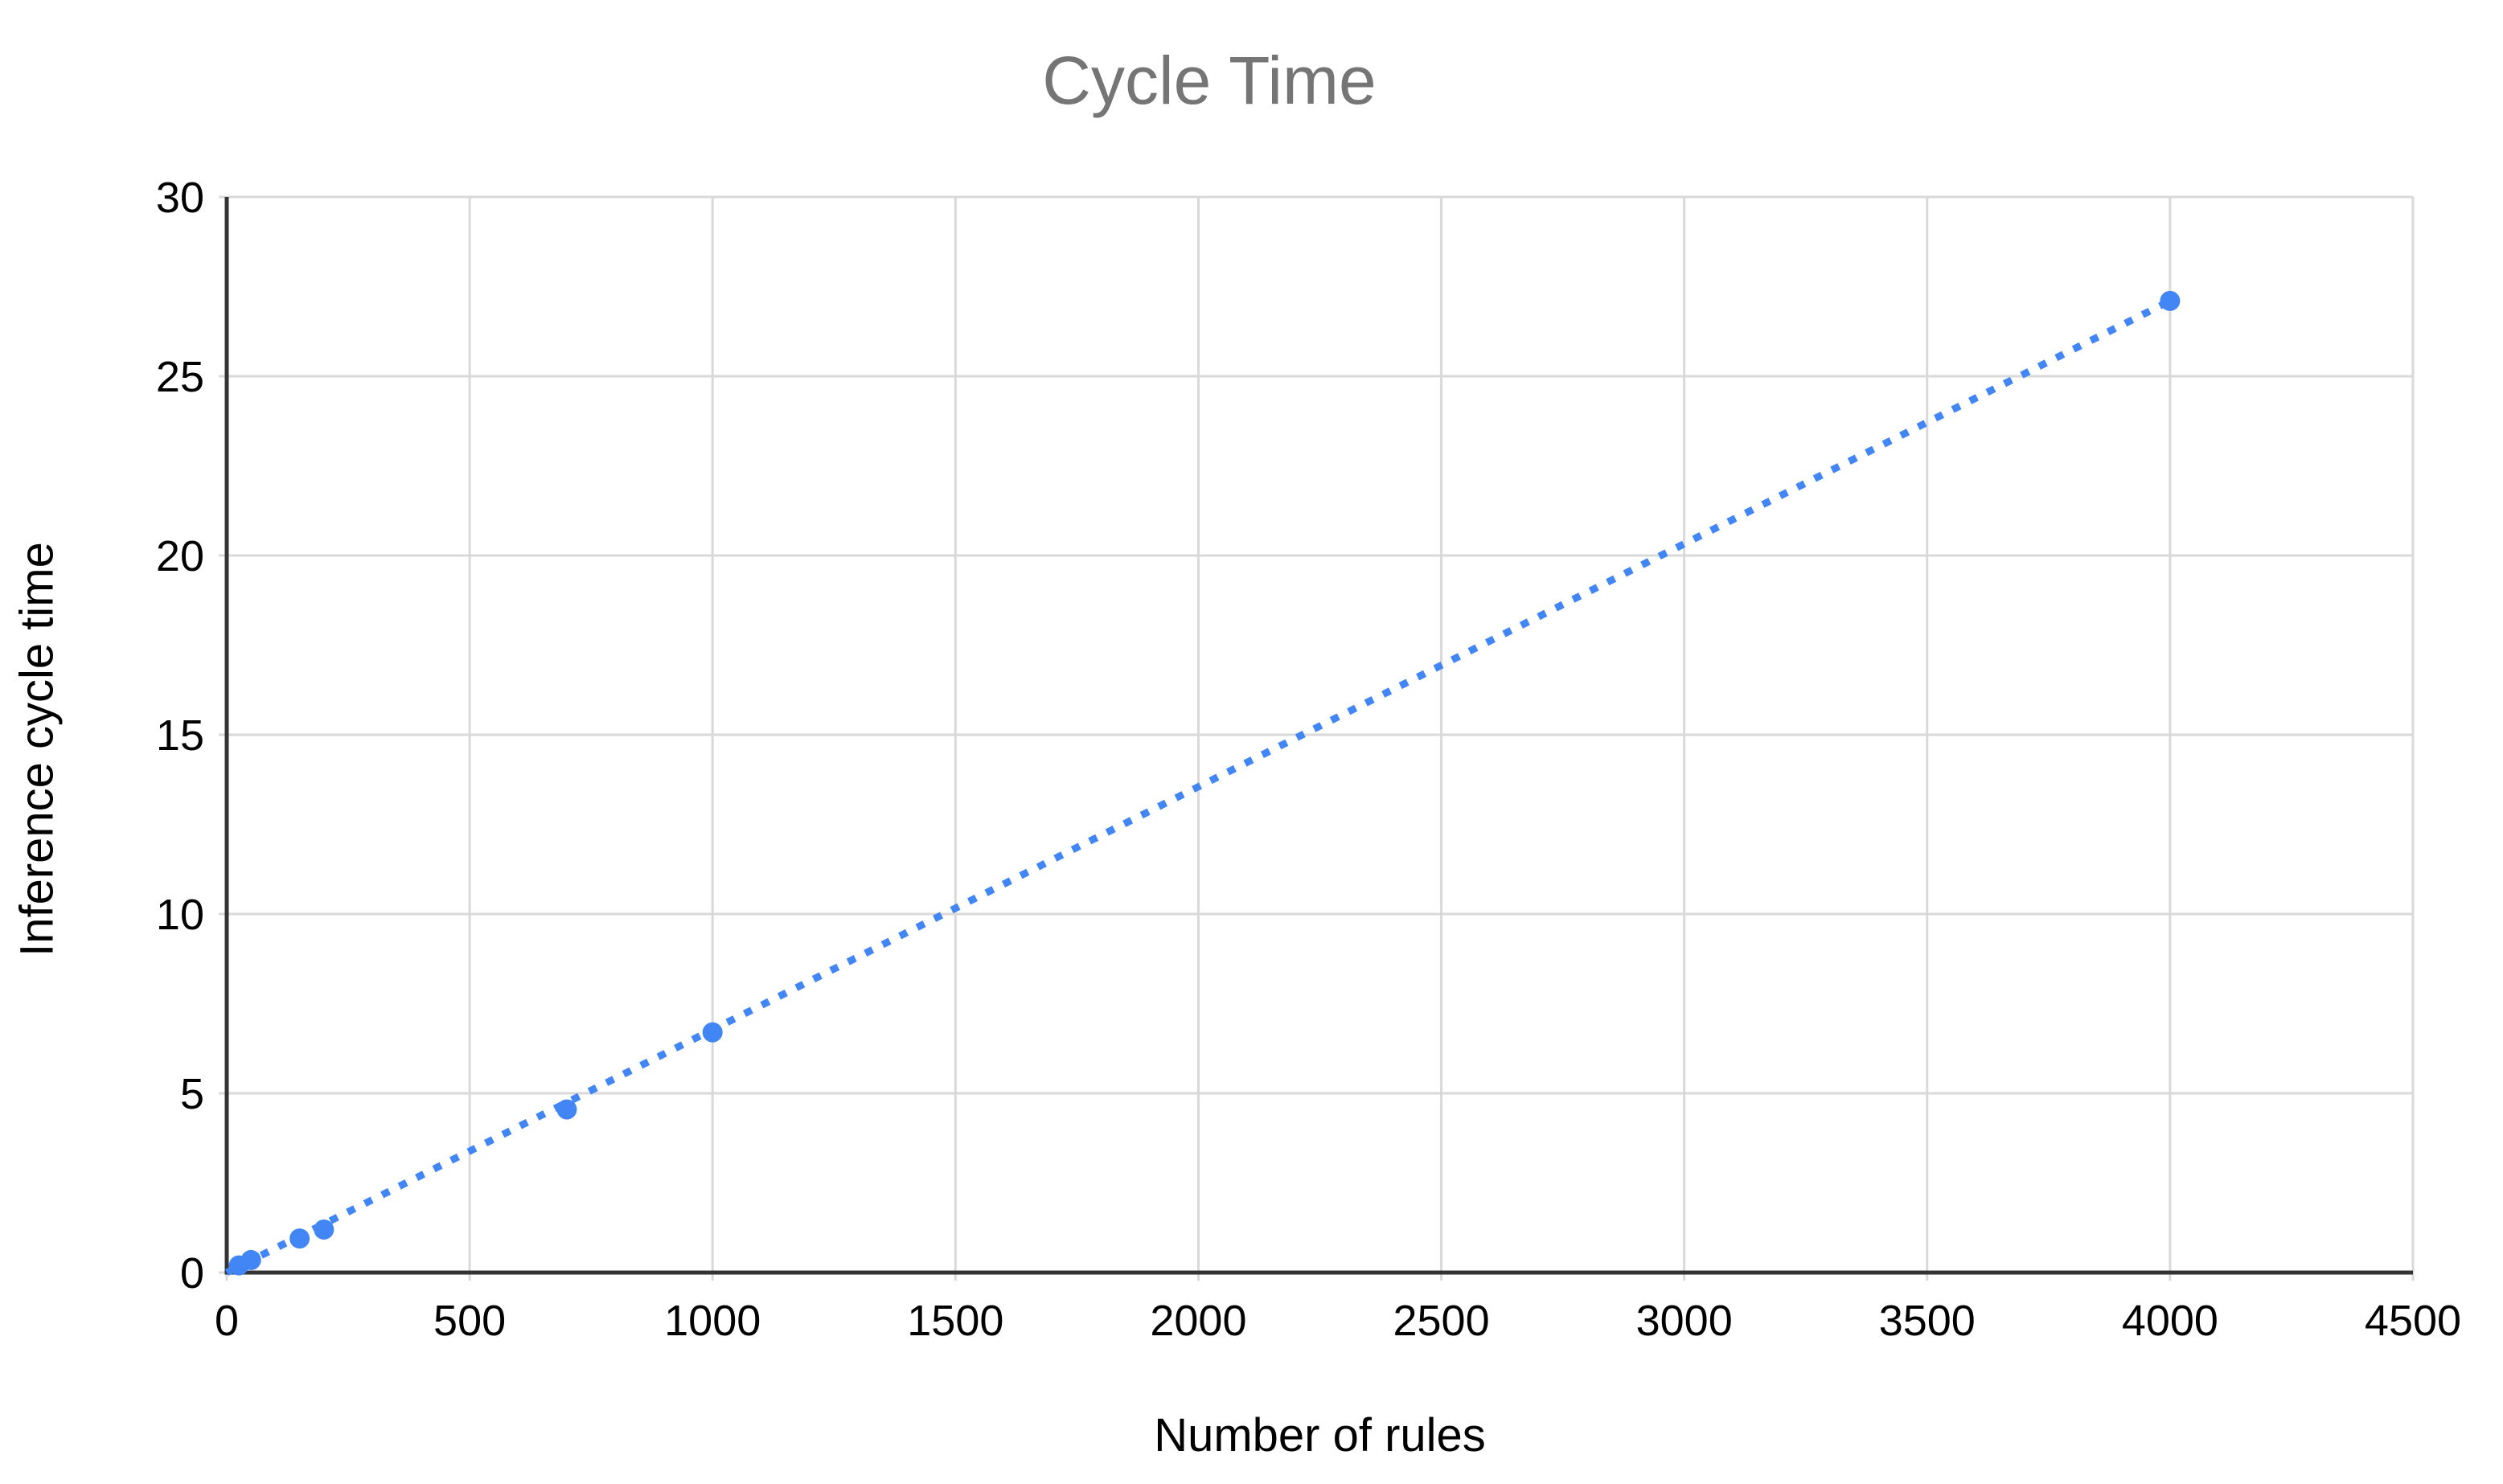 Image resolution: width=2503 pixels, height=1484 pixels. I want to click on x-tick-label: 500, so click(469, 1321).